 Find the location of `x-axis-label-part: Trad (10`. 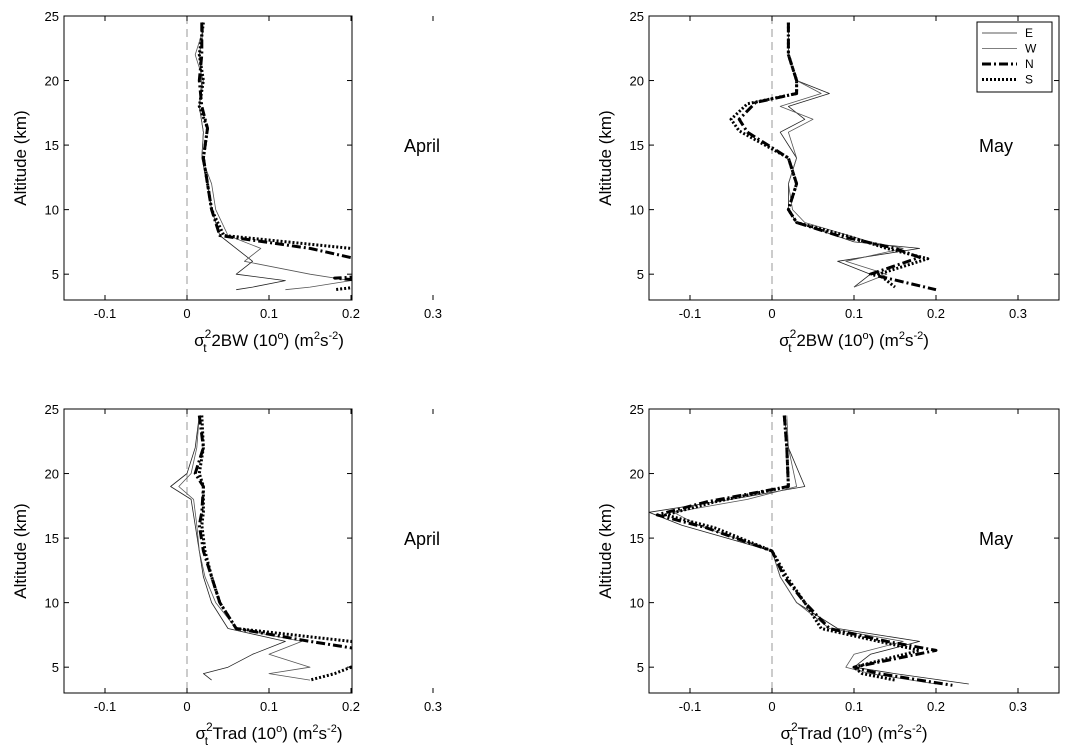

x-axis-label-part: Trad (10 is located at coordinates (827, 733).